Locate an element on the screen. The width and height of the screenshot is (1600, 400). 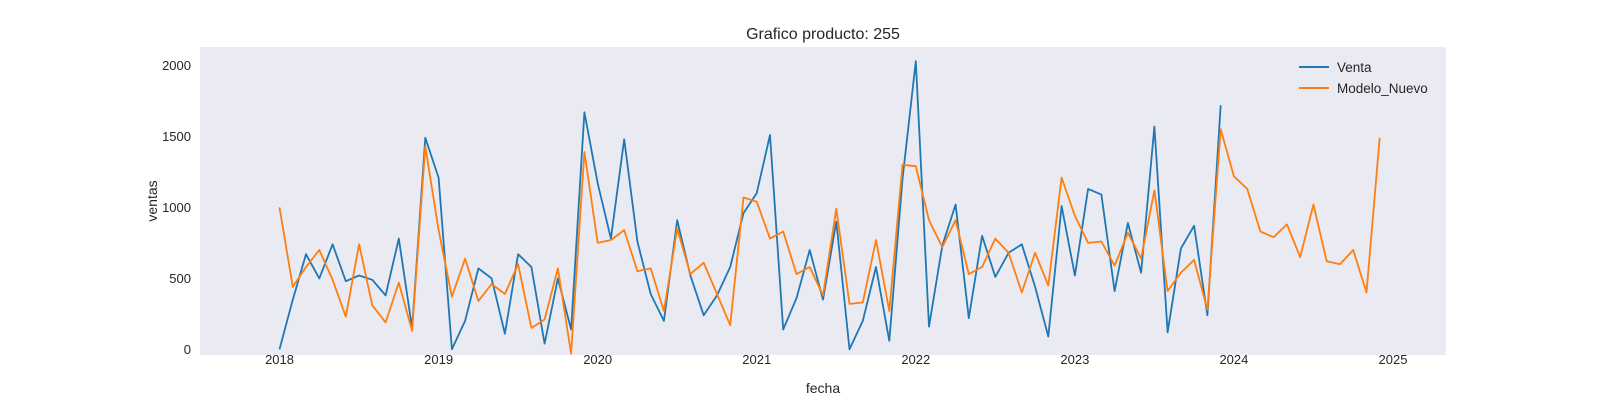
x-tick-label: 2023 is located at coordinates (1074, 359).